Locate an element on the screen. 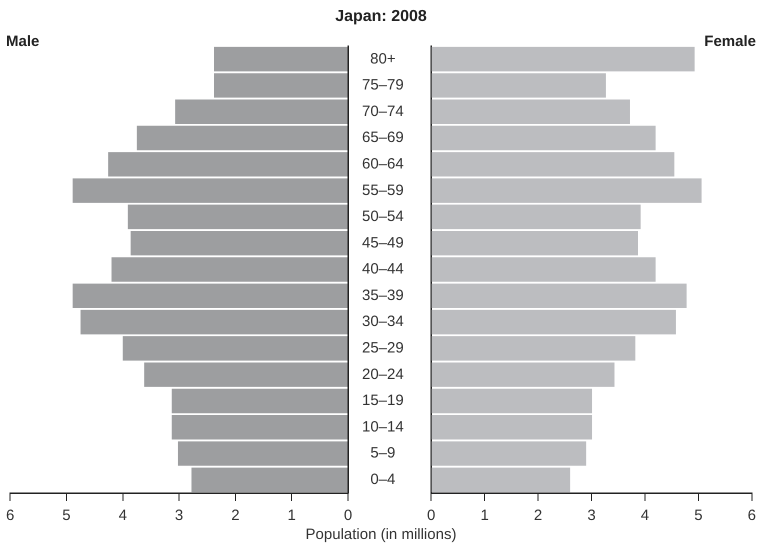 The height and width of the screenshot is (551, 762). series-label: Female is located at coordinates (730, 41).